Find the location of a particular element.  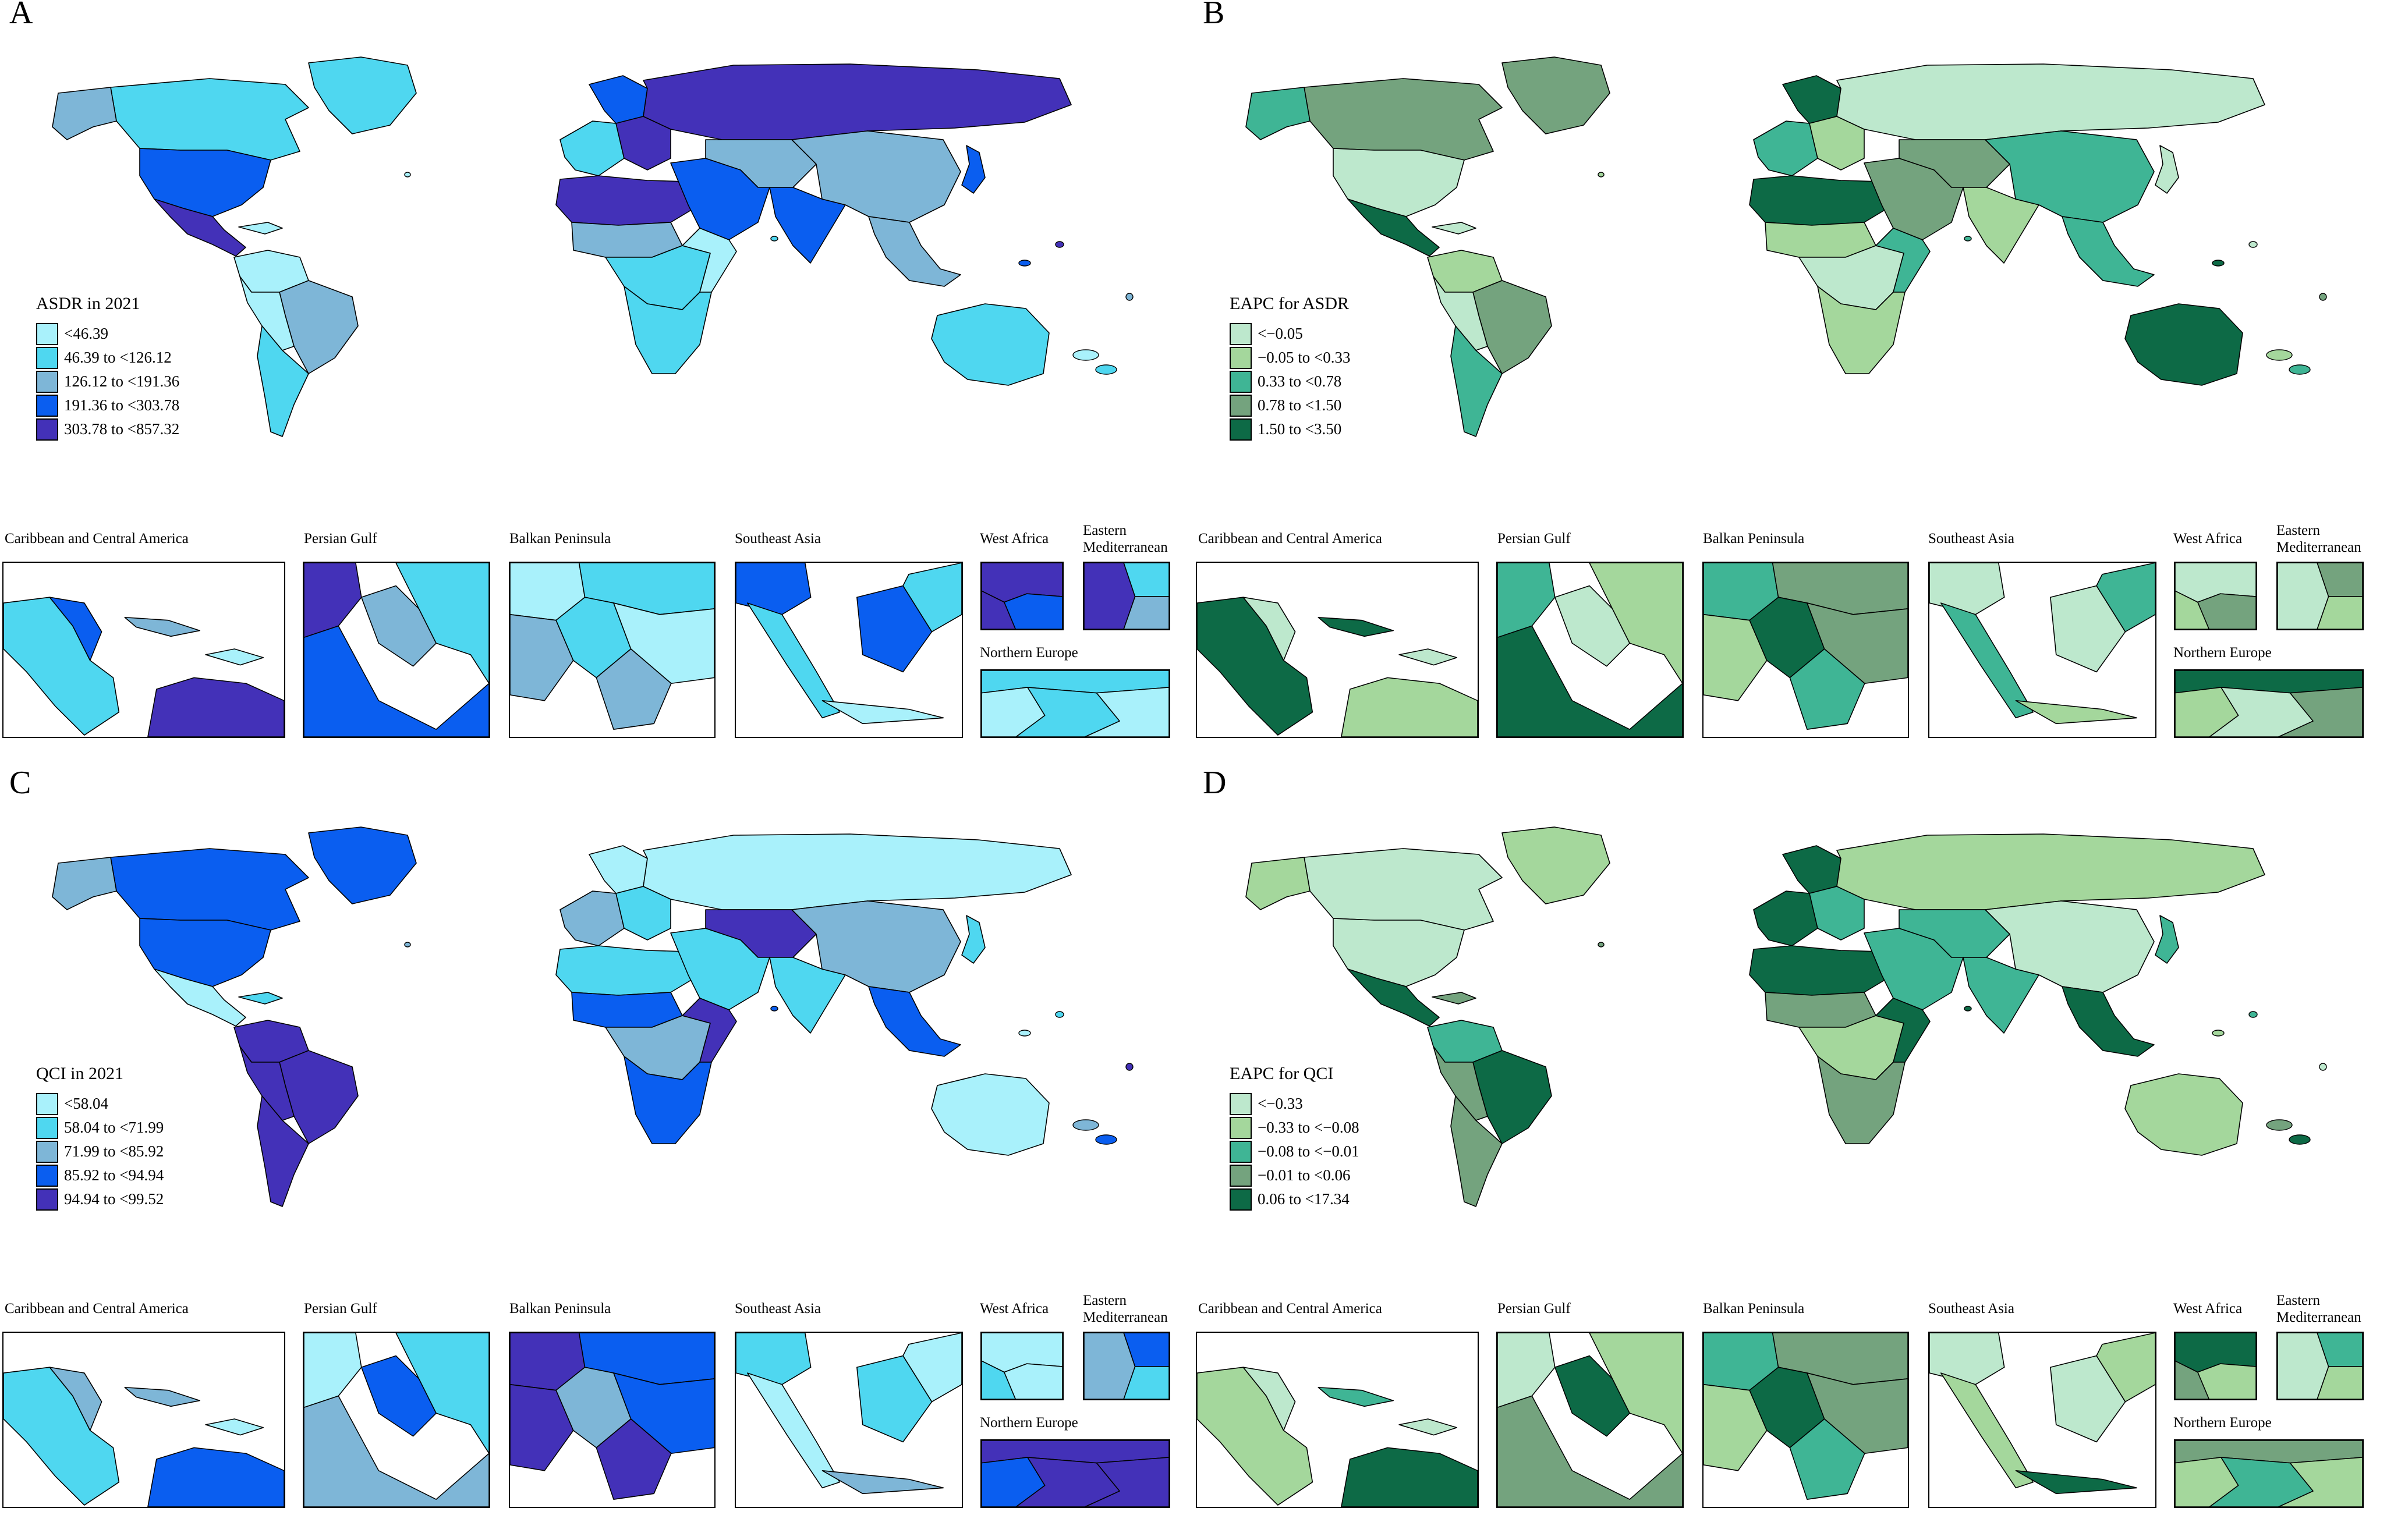

region-north-africa is located at coordinates (627, 200).